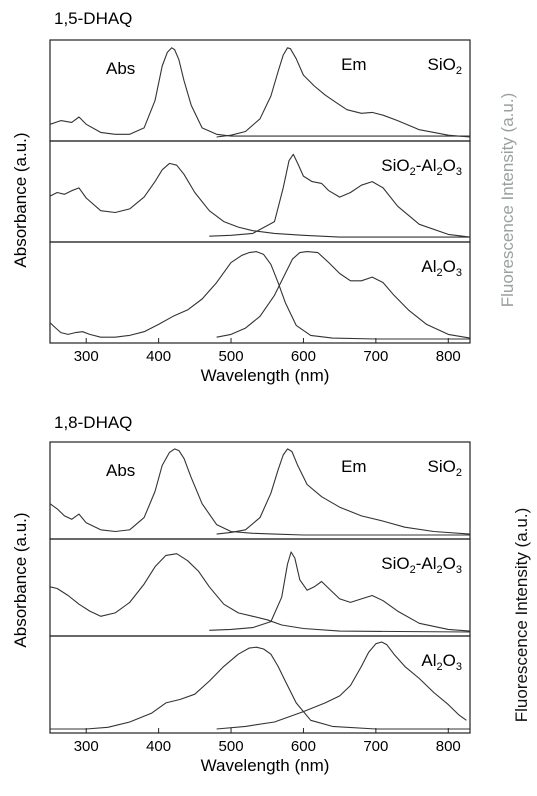 This screenshot has height=796, width=537. What do you see at coordinates (158, 356) in the screenshot?
I see `x-tick-label-0-1: 400` at bounding box center [158, 356].